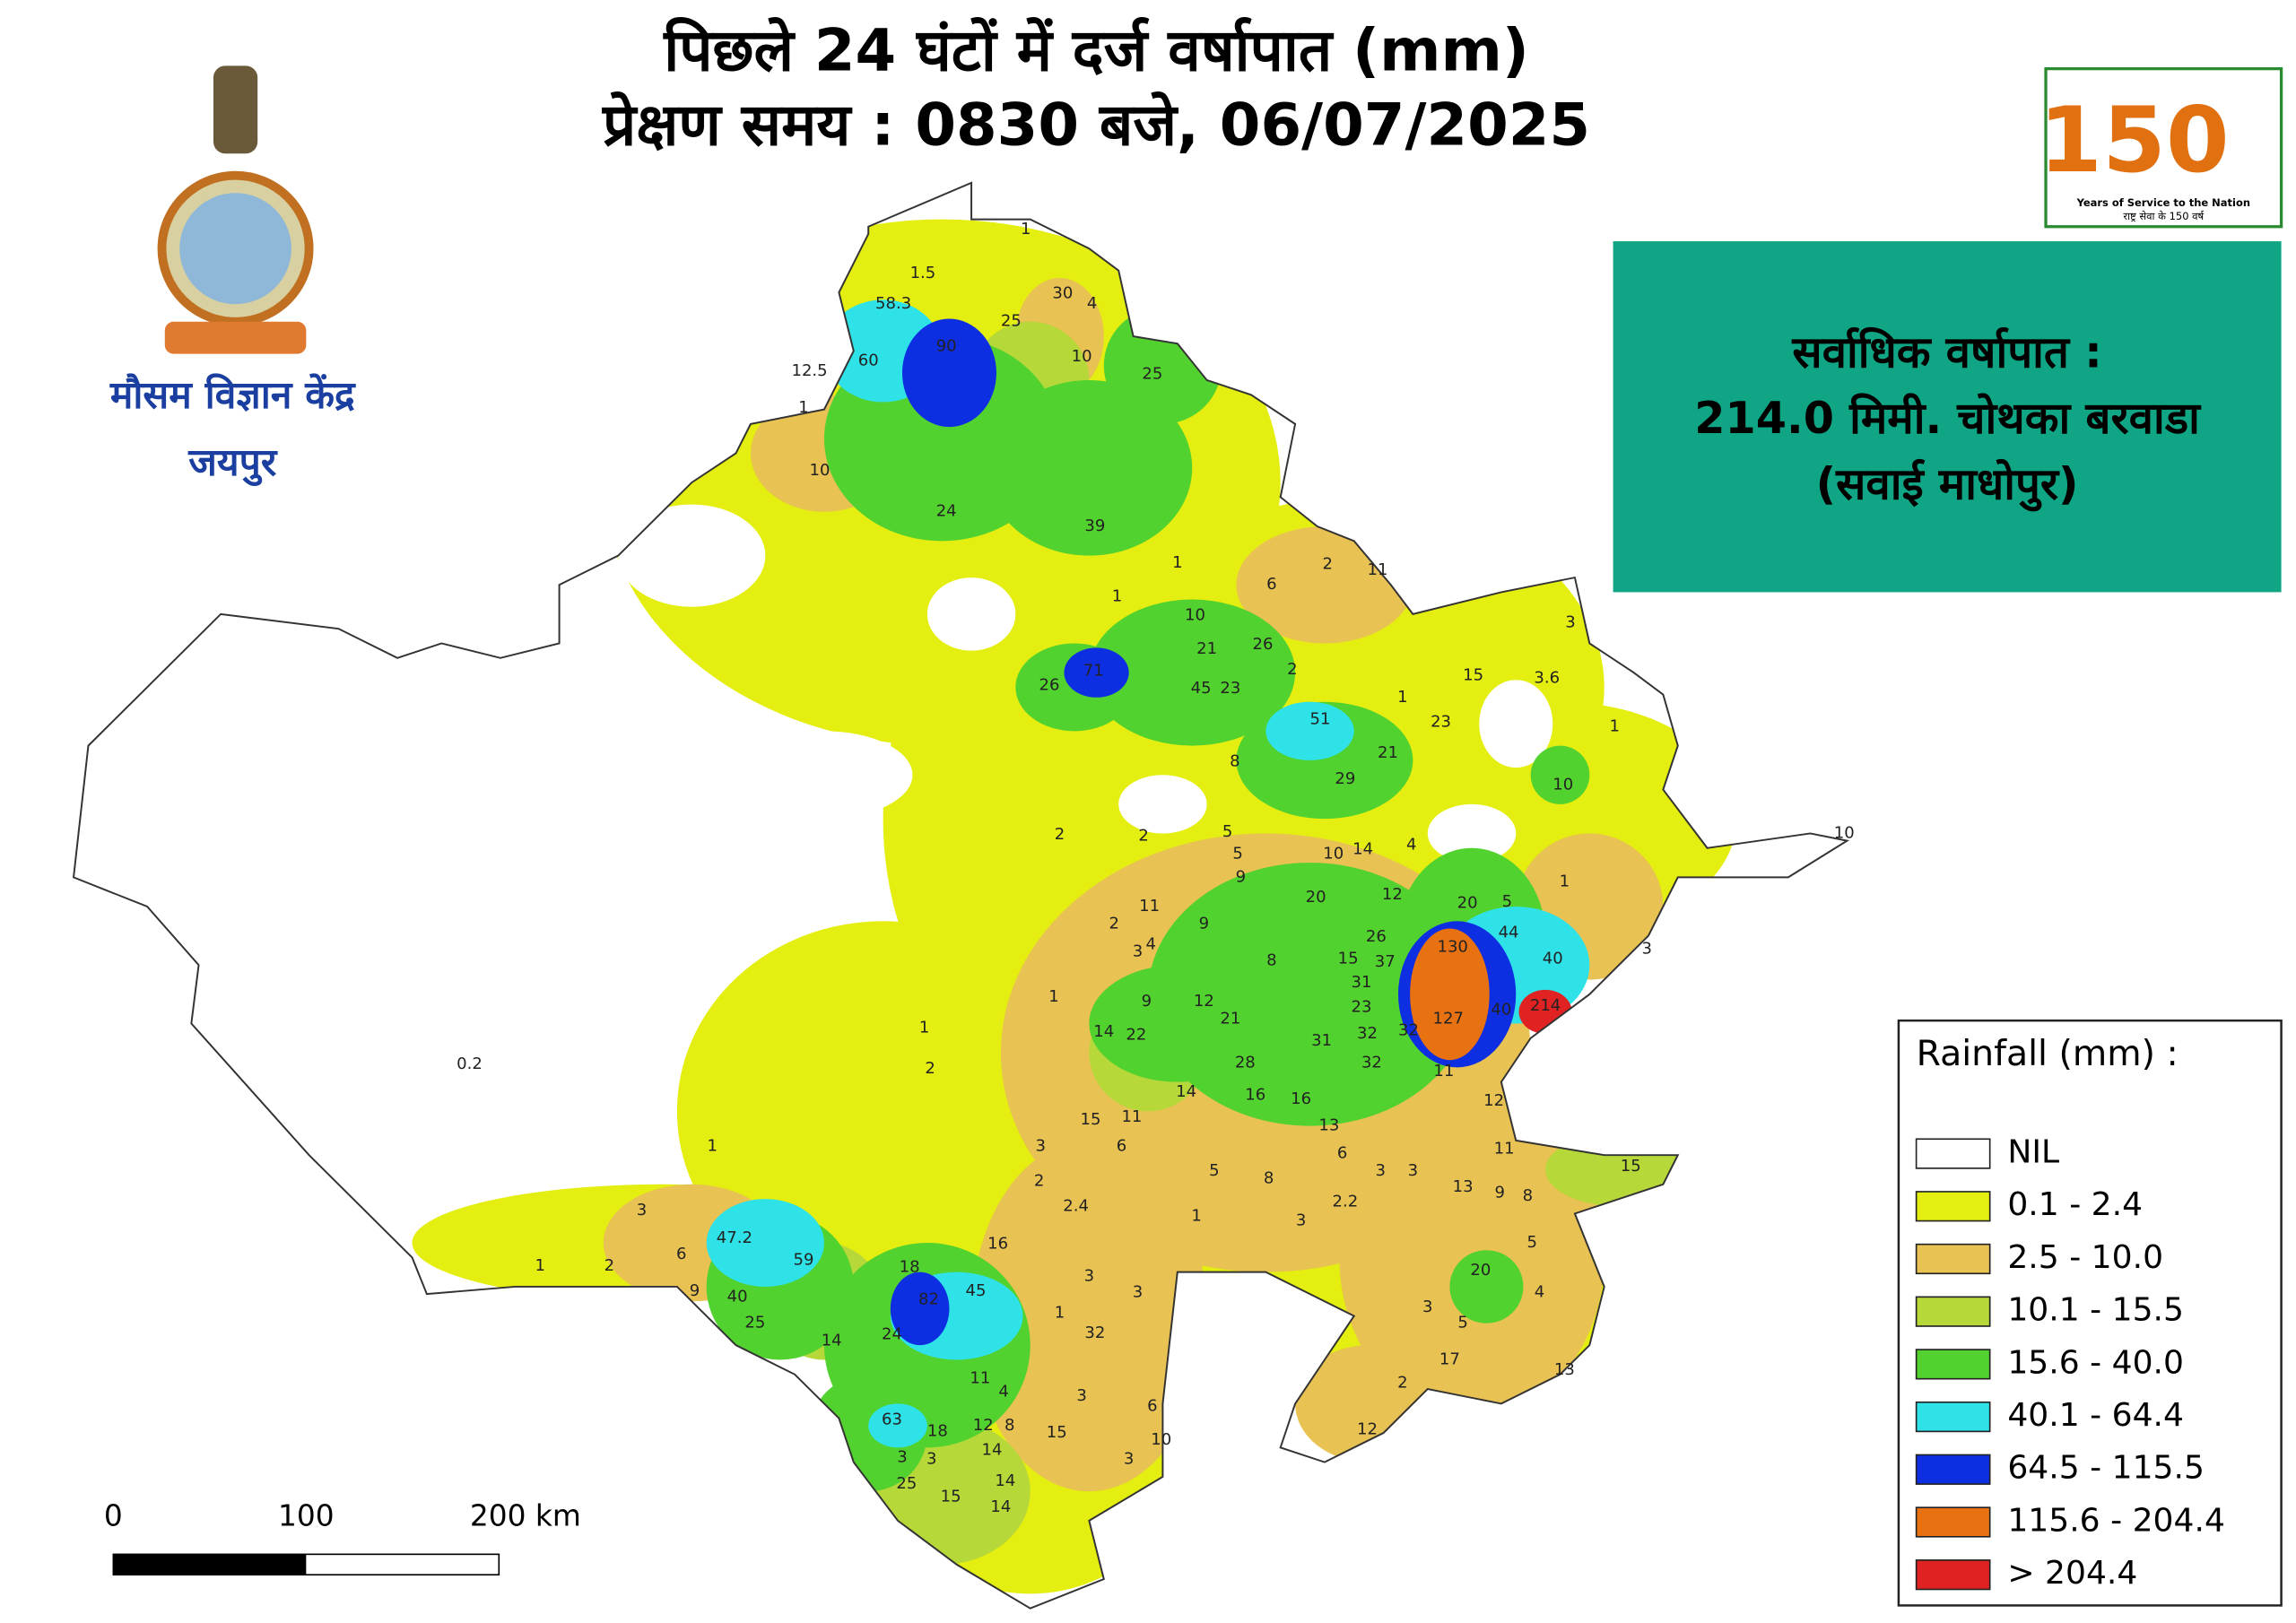 The image size is (2296, 1623). I want to click on legend-label: NIL, so click(2033, 1152).